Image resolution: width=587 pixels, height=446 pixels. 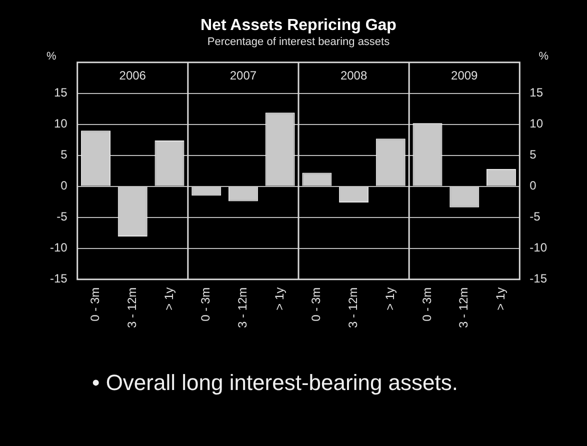 What do you see at coordinates (539, 247) in the screenshot?
I see `y2-tick-label: -10` at bounding box center [539, 247].